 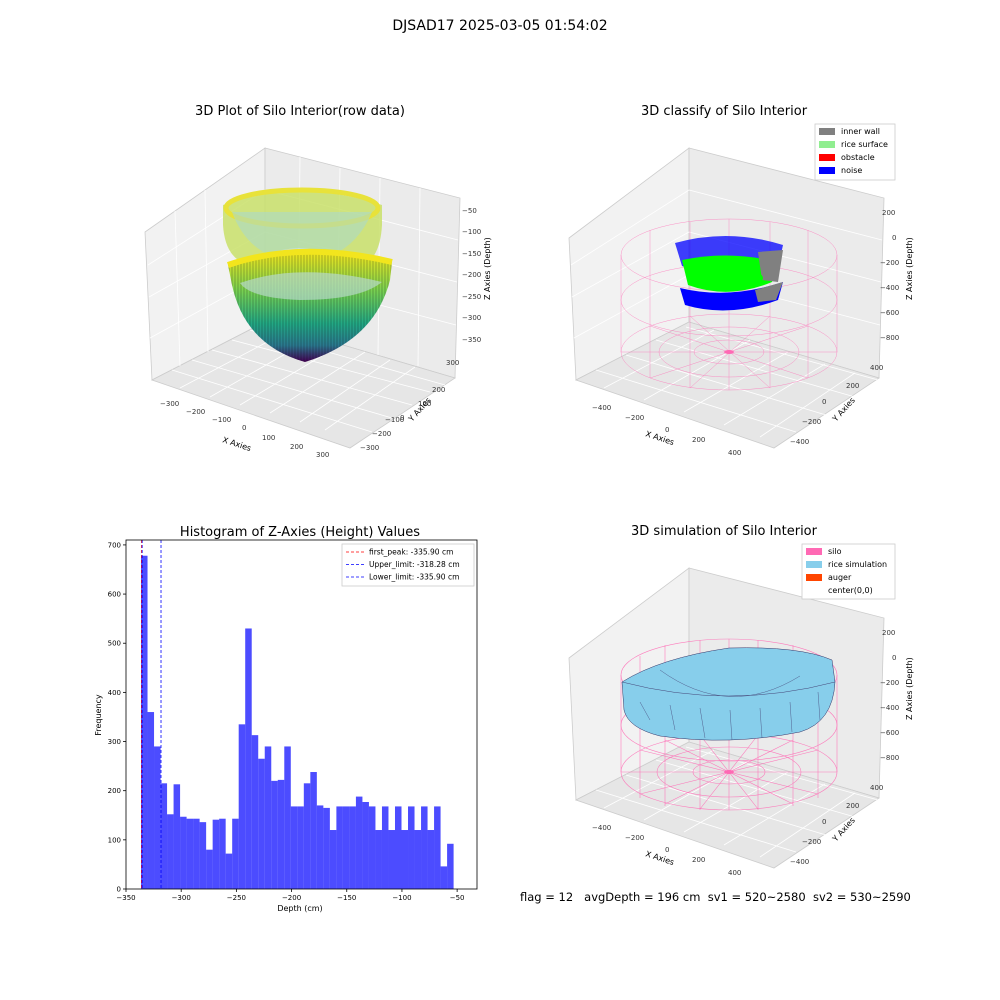 I want to click on raw-ztick: −150, so click(x=471, y=254).